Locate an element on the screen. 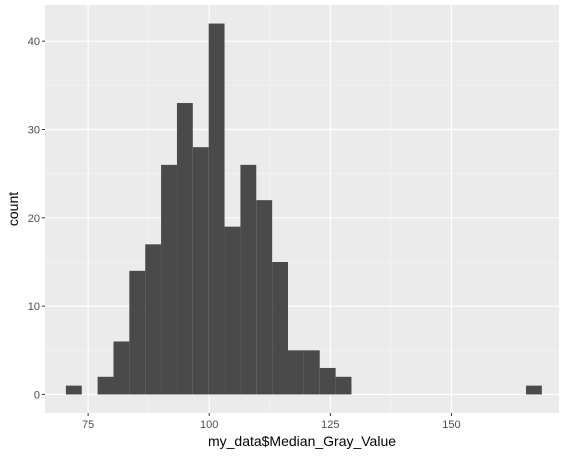  y-axis: 0 10 20 30 40 is located at coordinates (36, 218).